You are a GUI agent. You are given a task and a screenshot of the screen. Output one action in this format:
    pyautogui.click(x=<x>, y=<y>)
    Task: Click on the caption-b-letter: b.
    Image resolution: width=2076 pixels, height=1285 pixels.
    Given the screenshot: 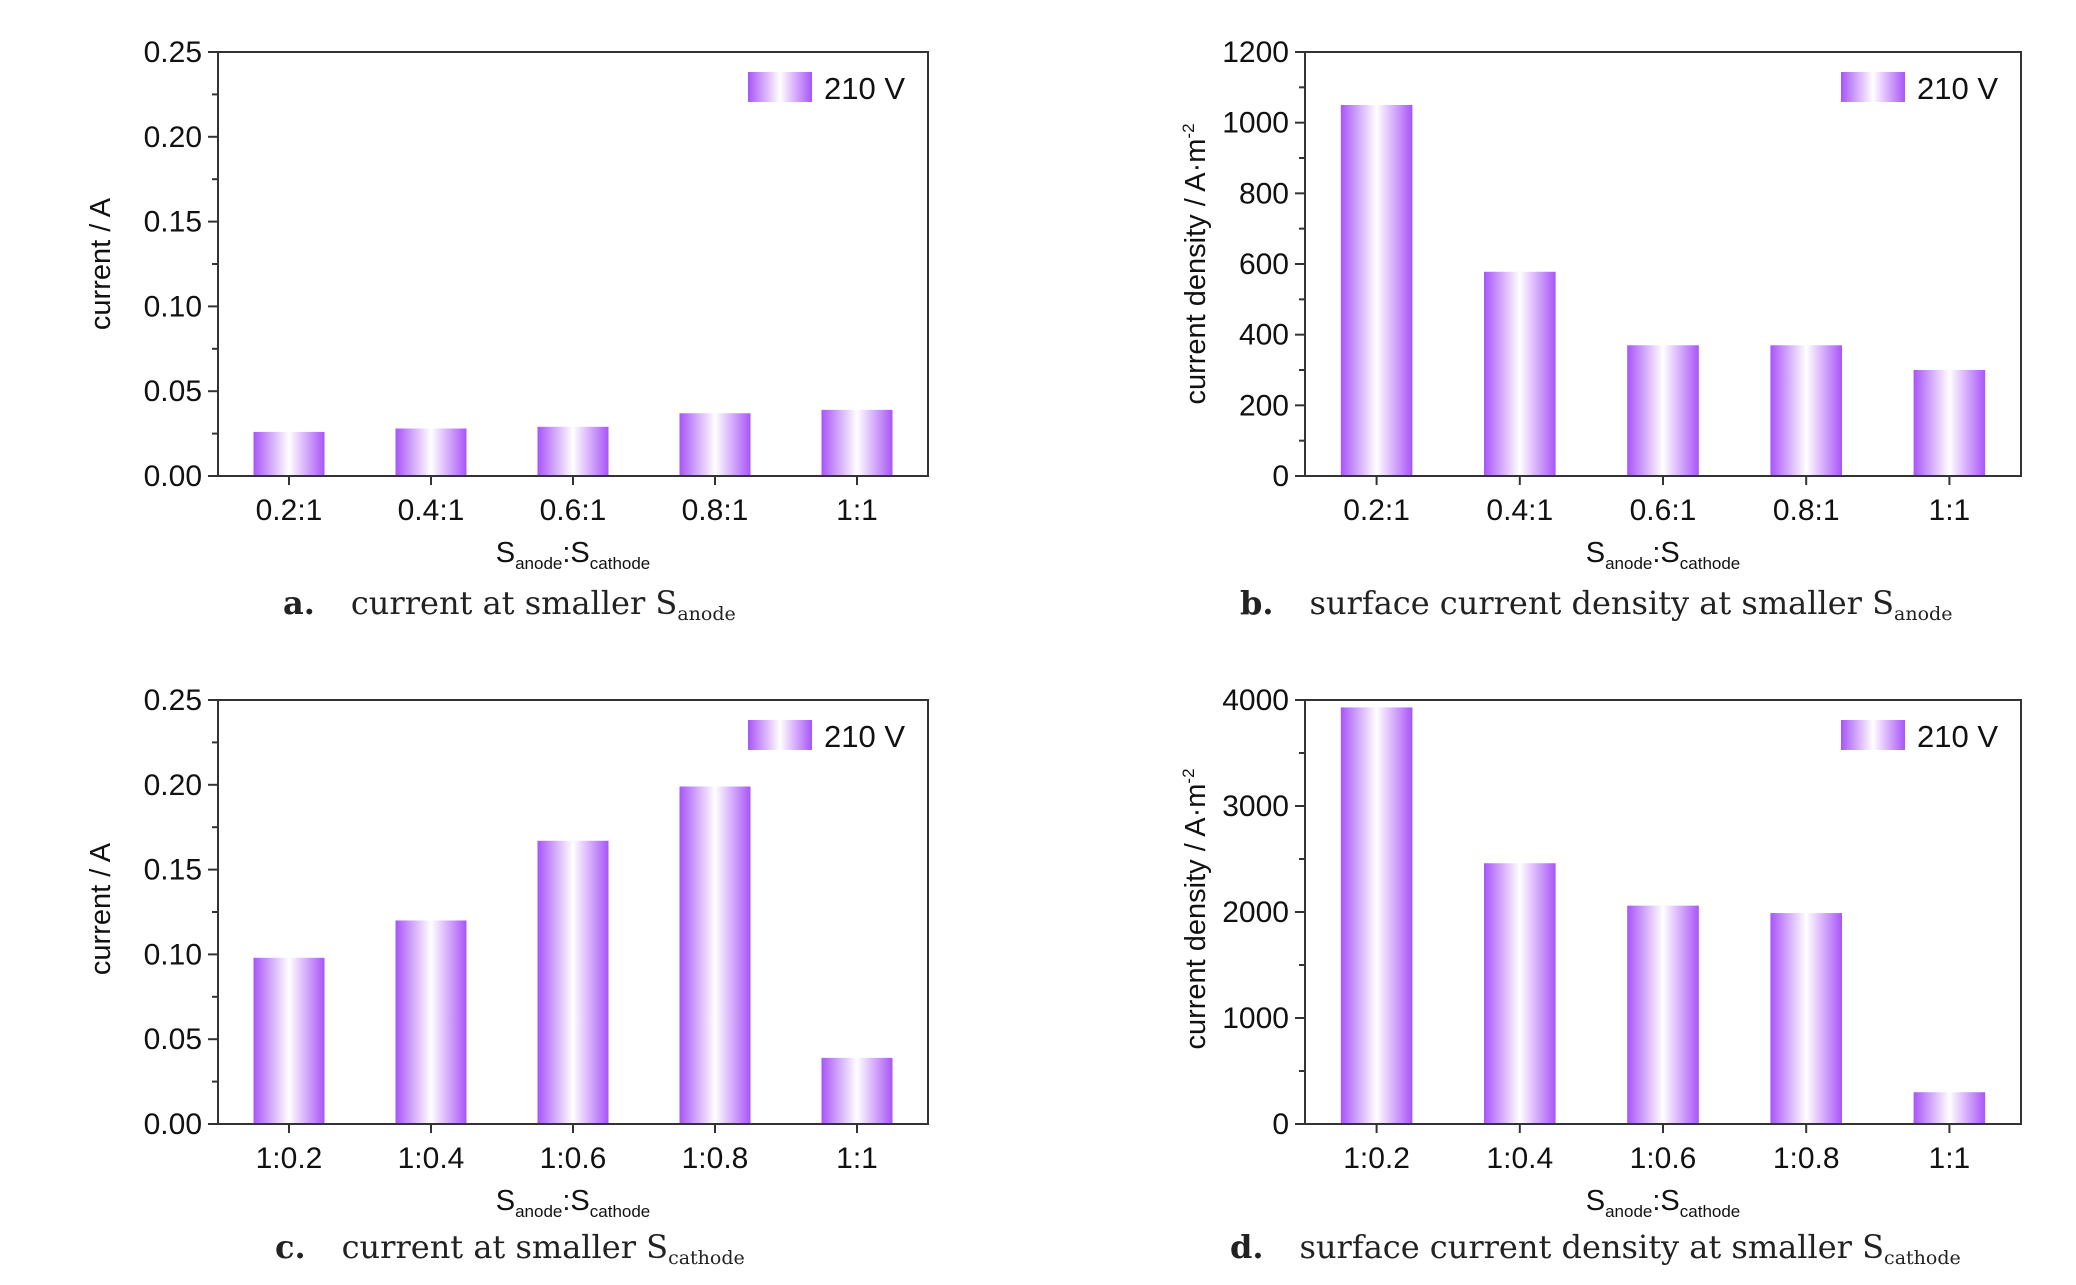 What is the action you would take?
    pyautogui.click(x=1257, y=603)
    